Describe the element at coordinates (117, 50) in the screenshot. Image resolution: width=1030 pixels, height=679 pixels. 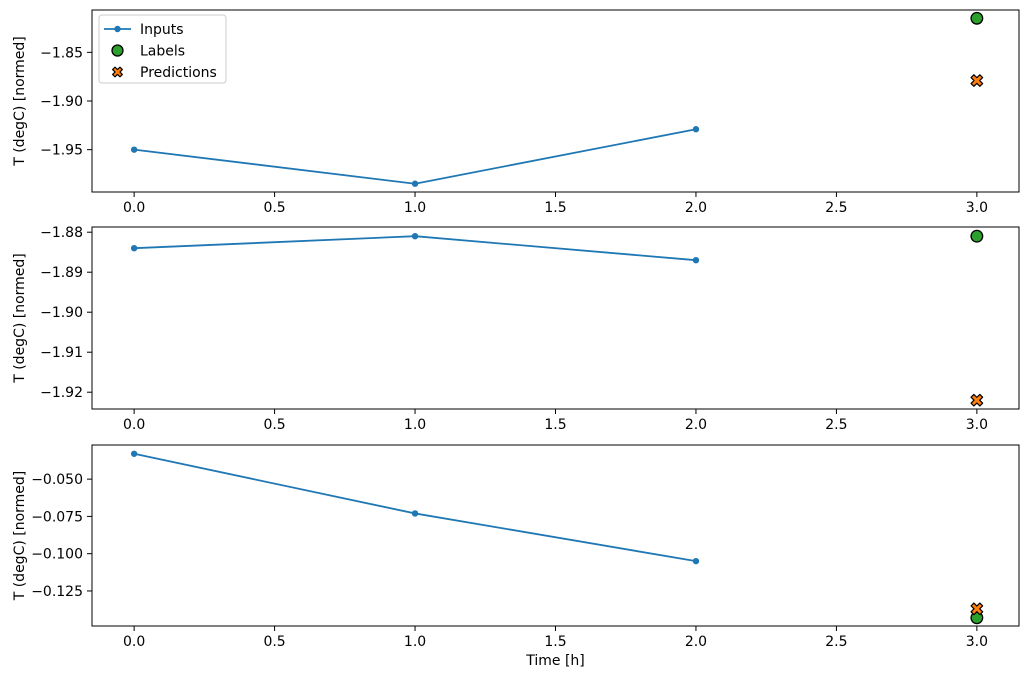
I see `legend-labels-circle-icon` at that location.